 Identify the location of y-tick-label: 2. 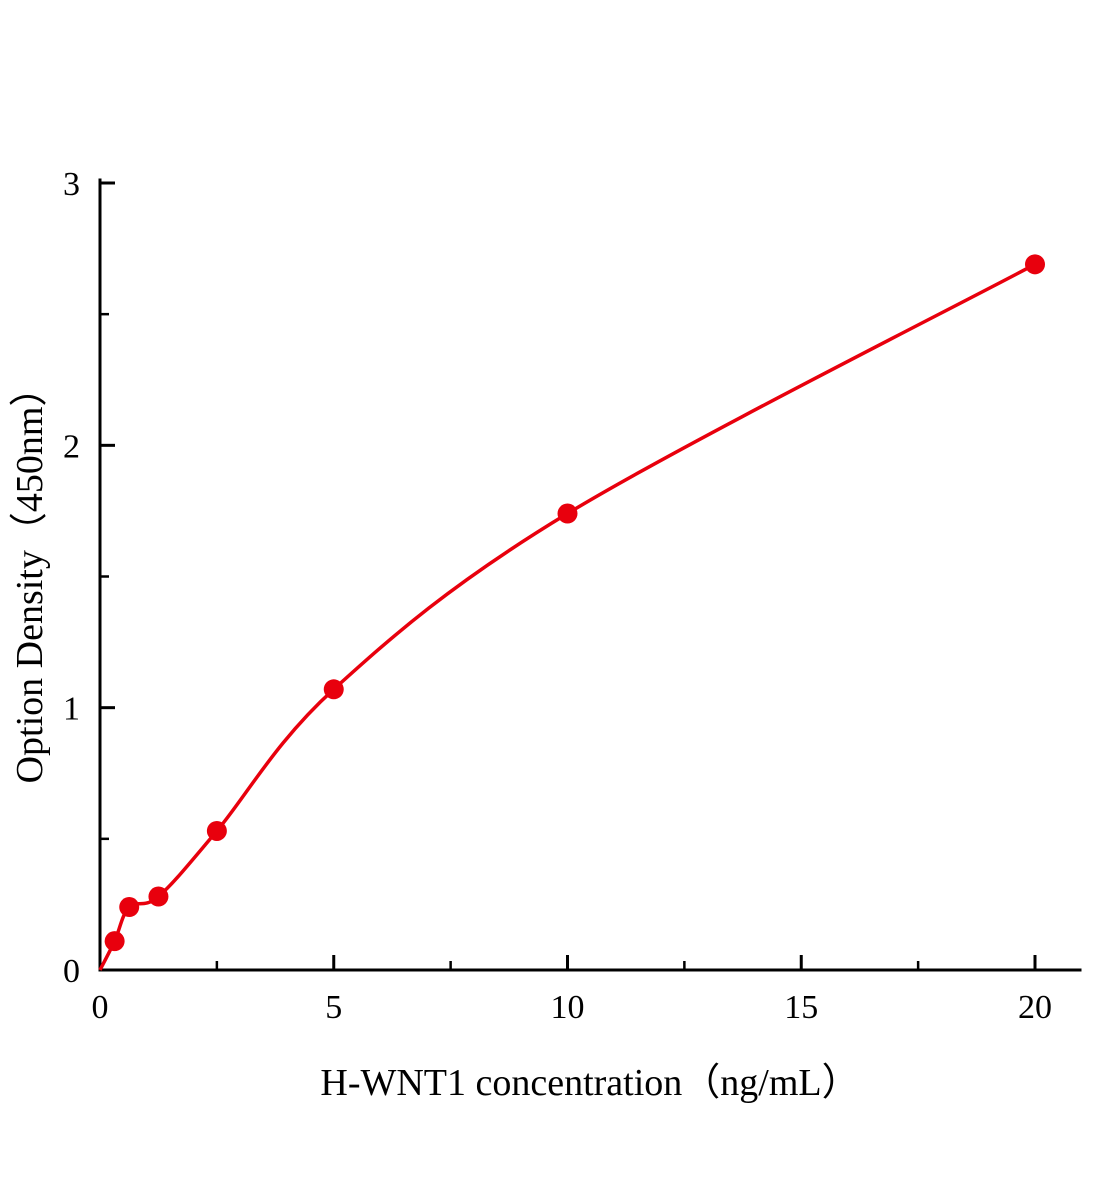
(71, 446).